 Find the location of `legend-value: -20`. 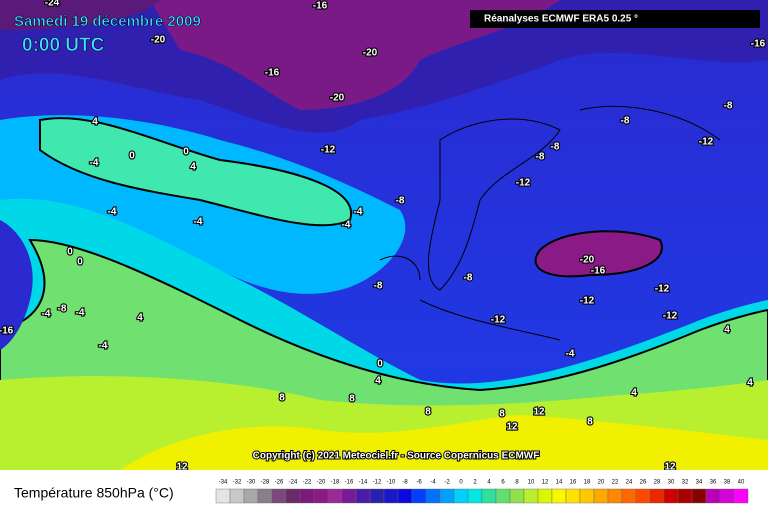

legend-value: -20 is located at coordinates (321, 483).